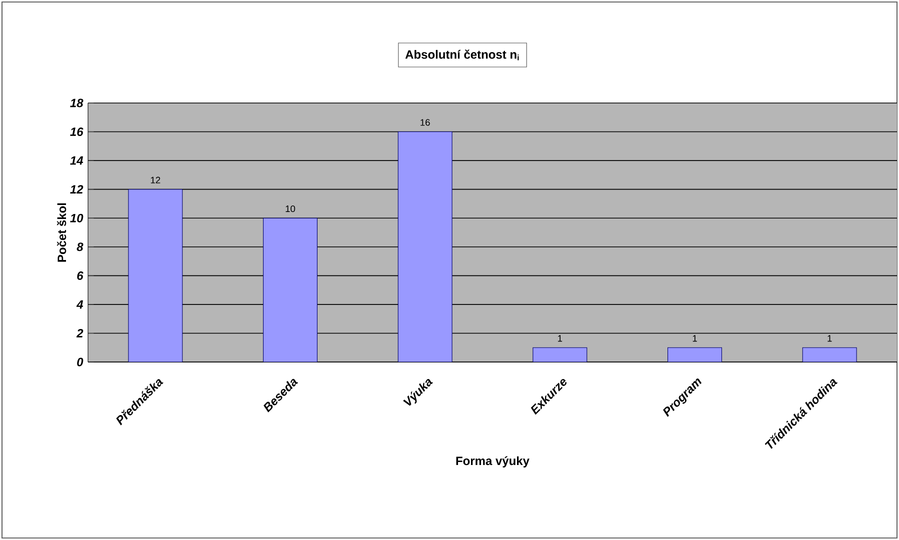 The height and width of the screenshot is (540, 899). I want to click on x-axis-title: Forma výuky, so click(493, 462).